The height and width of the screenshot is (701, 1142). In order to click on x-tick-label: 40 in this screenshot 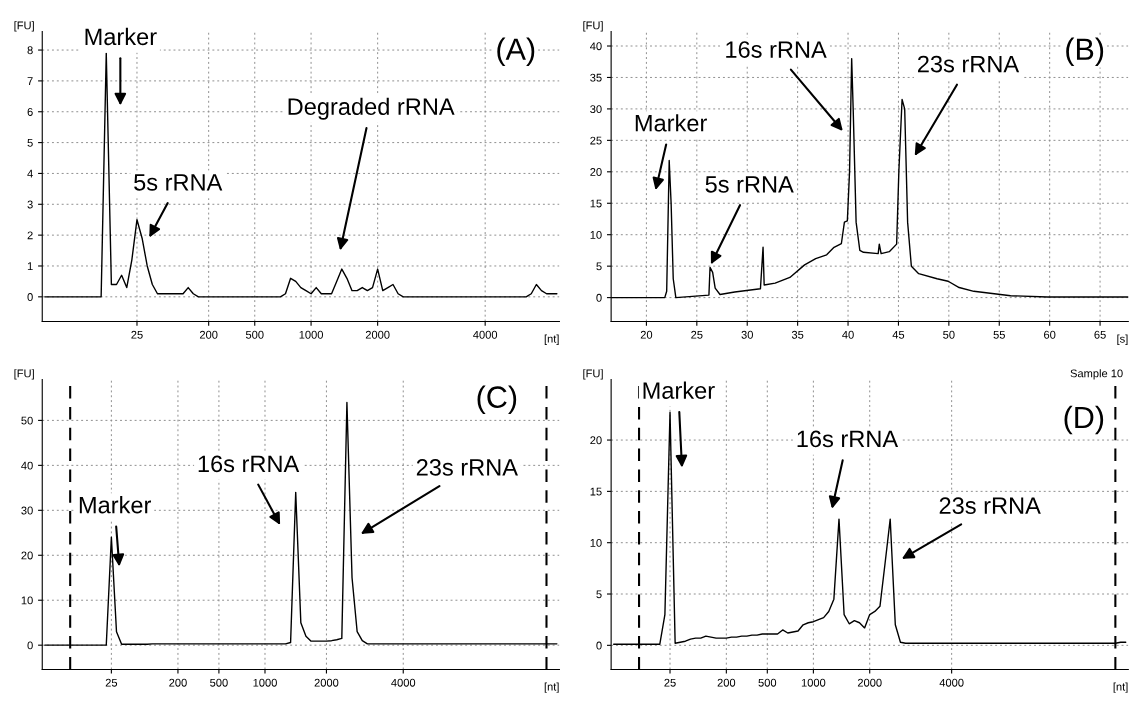, I will do `click(848, 334)`.